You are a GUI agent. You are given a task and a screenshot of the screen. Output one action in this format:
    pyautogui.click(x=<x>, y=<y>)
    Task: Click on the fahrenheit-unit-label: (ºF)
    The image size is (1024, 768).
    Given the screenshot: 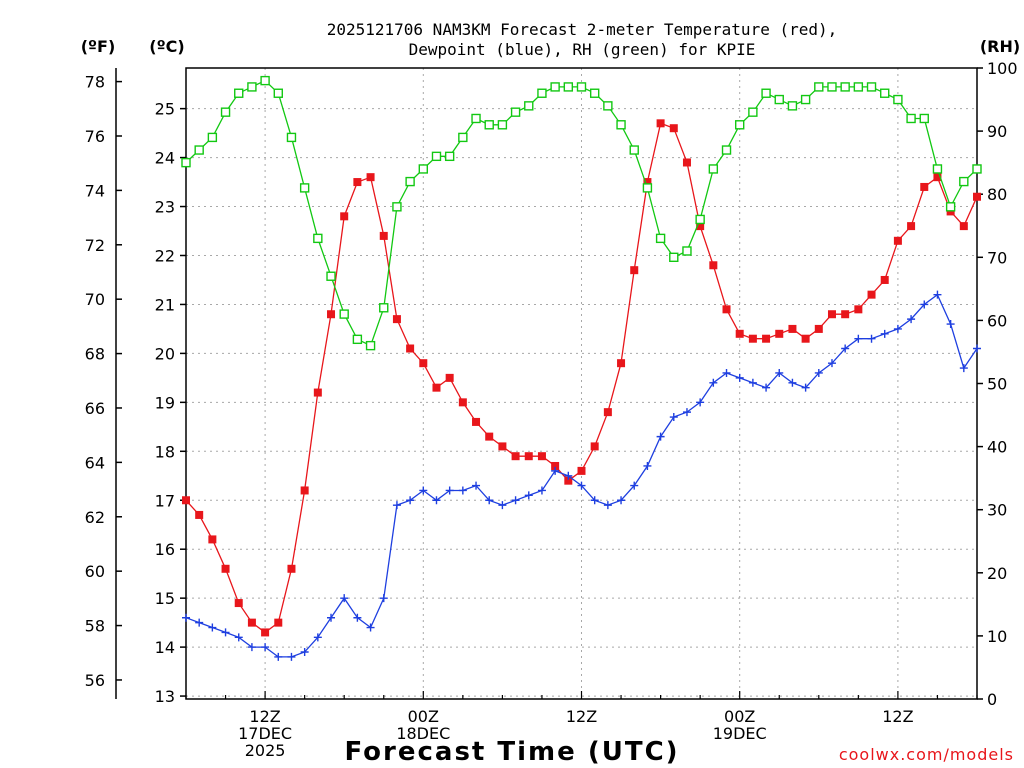 What is the action you would take?
    pyautogui.click(x=98, y=46)
    